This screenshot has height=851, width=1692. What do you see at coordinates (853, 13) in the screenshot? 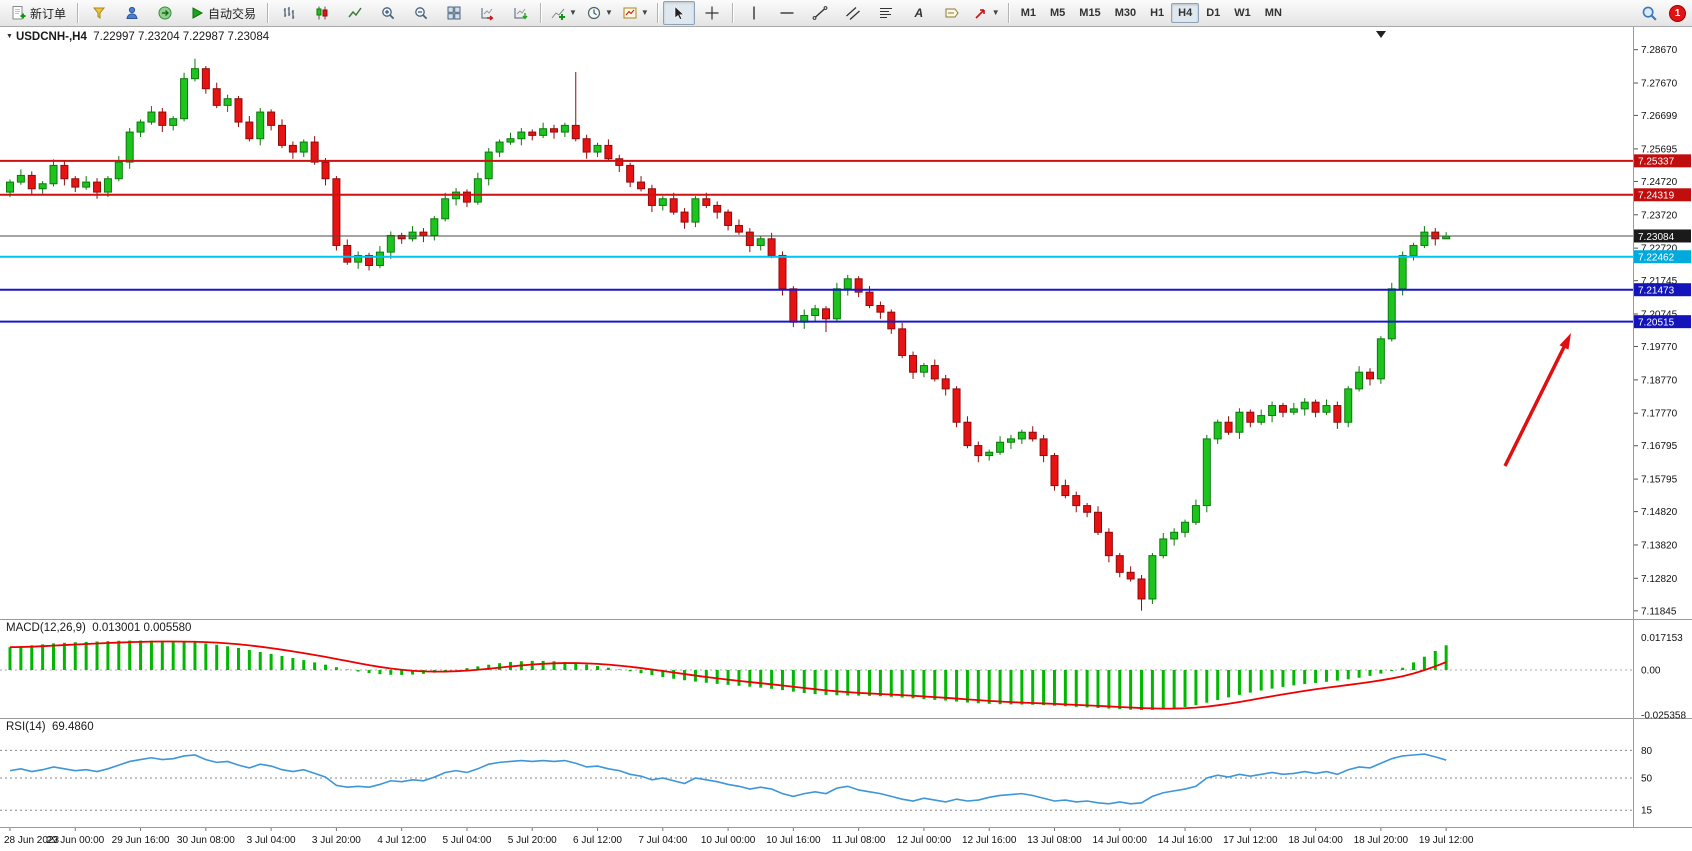
I see `channel-tool-button` at bounding box center [853, 13].